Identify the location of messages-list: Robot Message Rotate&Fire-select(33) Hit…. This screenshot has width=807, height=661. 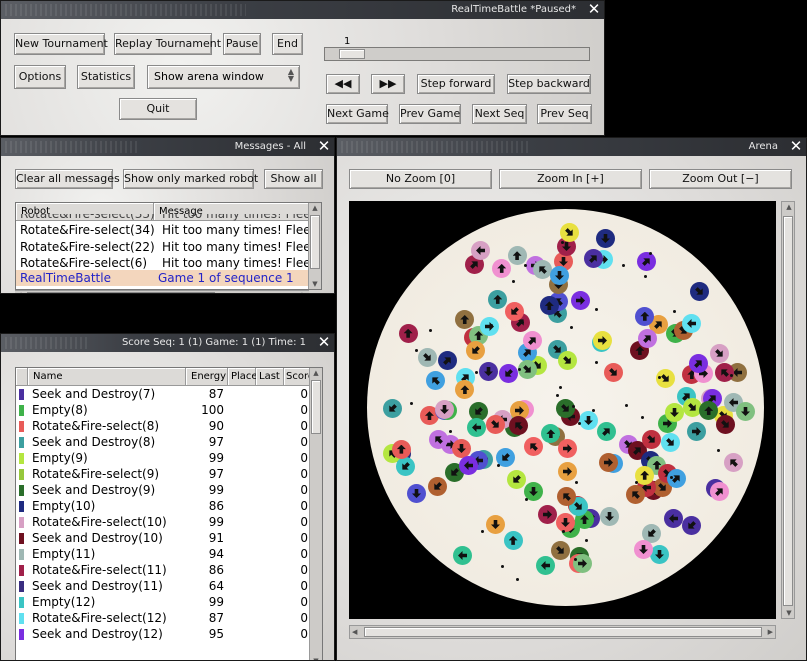
(168, 246).